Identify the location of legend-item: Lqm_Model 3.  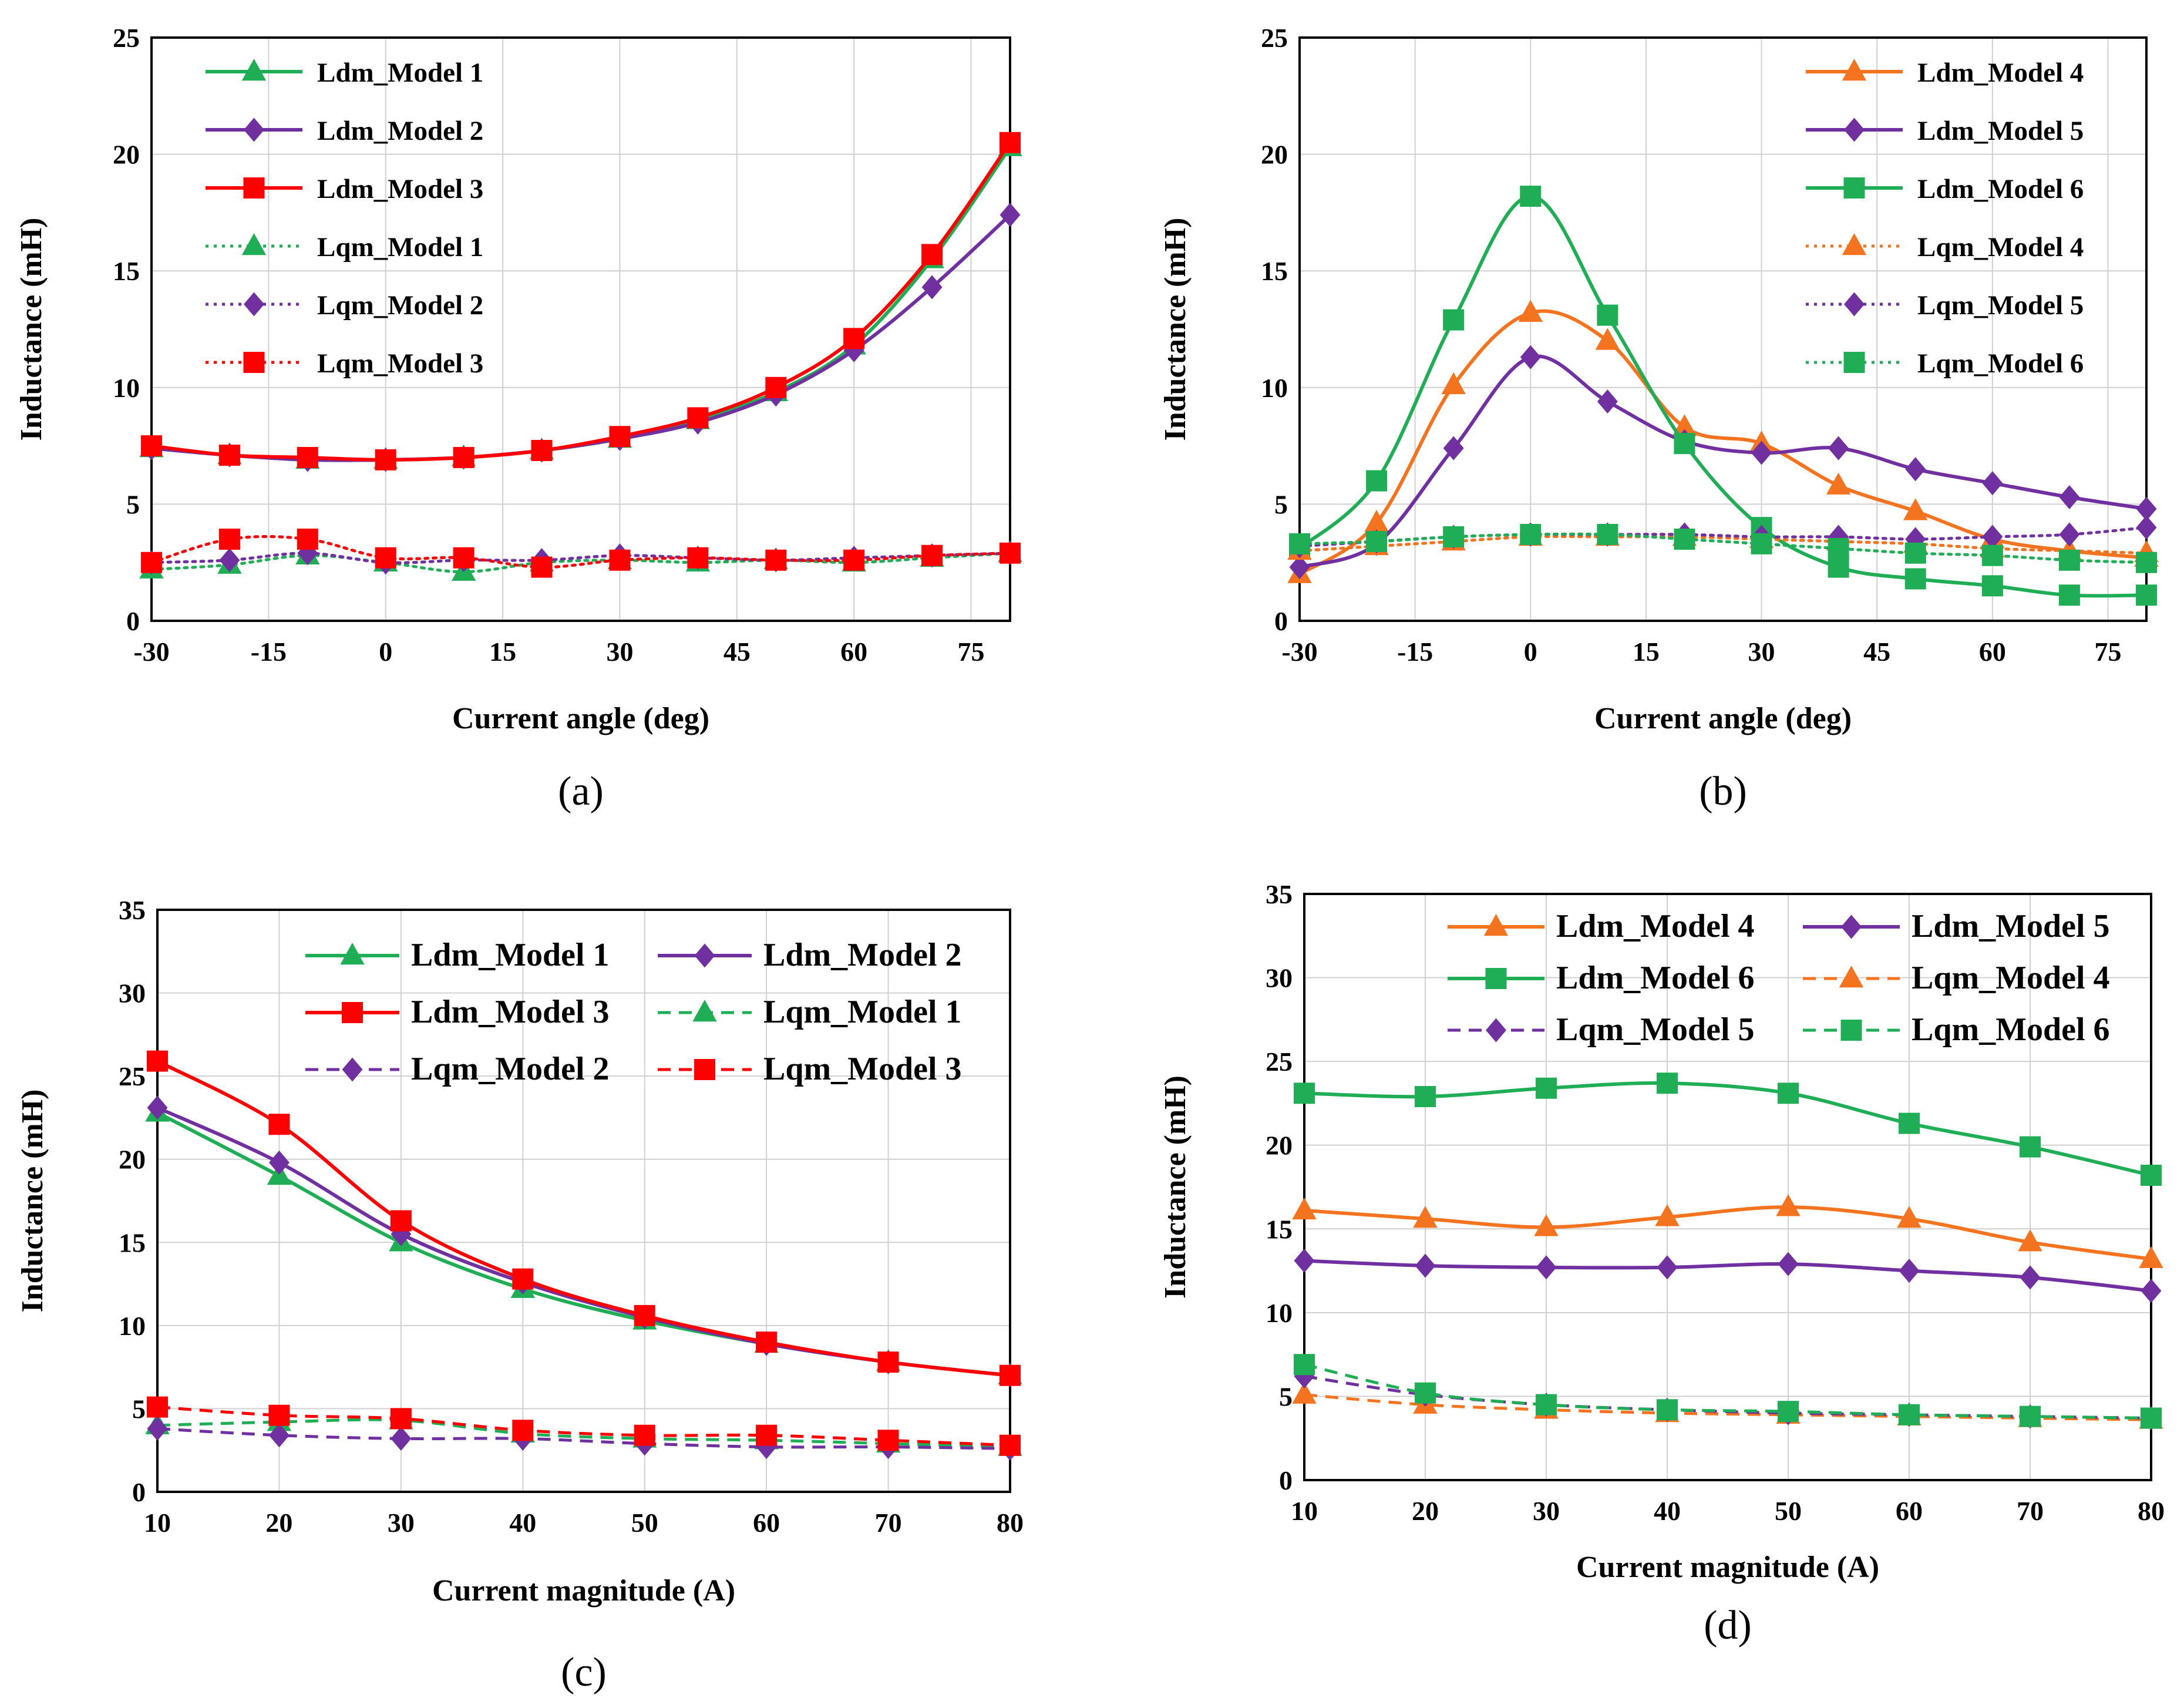
(344, 363).